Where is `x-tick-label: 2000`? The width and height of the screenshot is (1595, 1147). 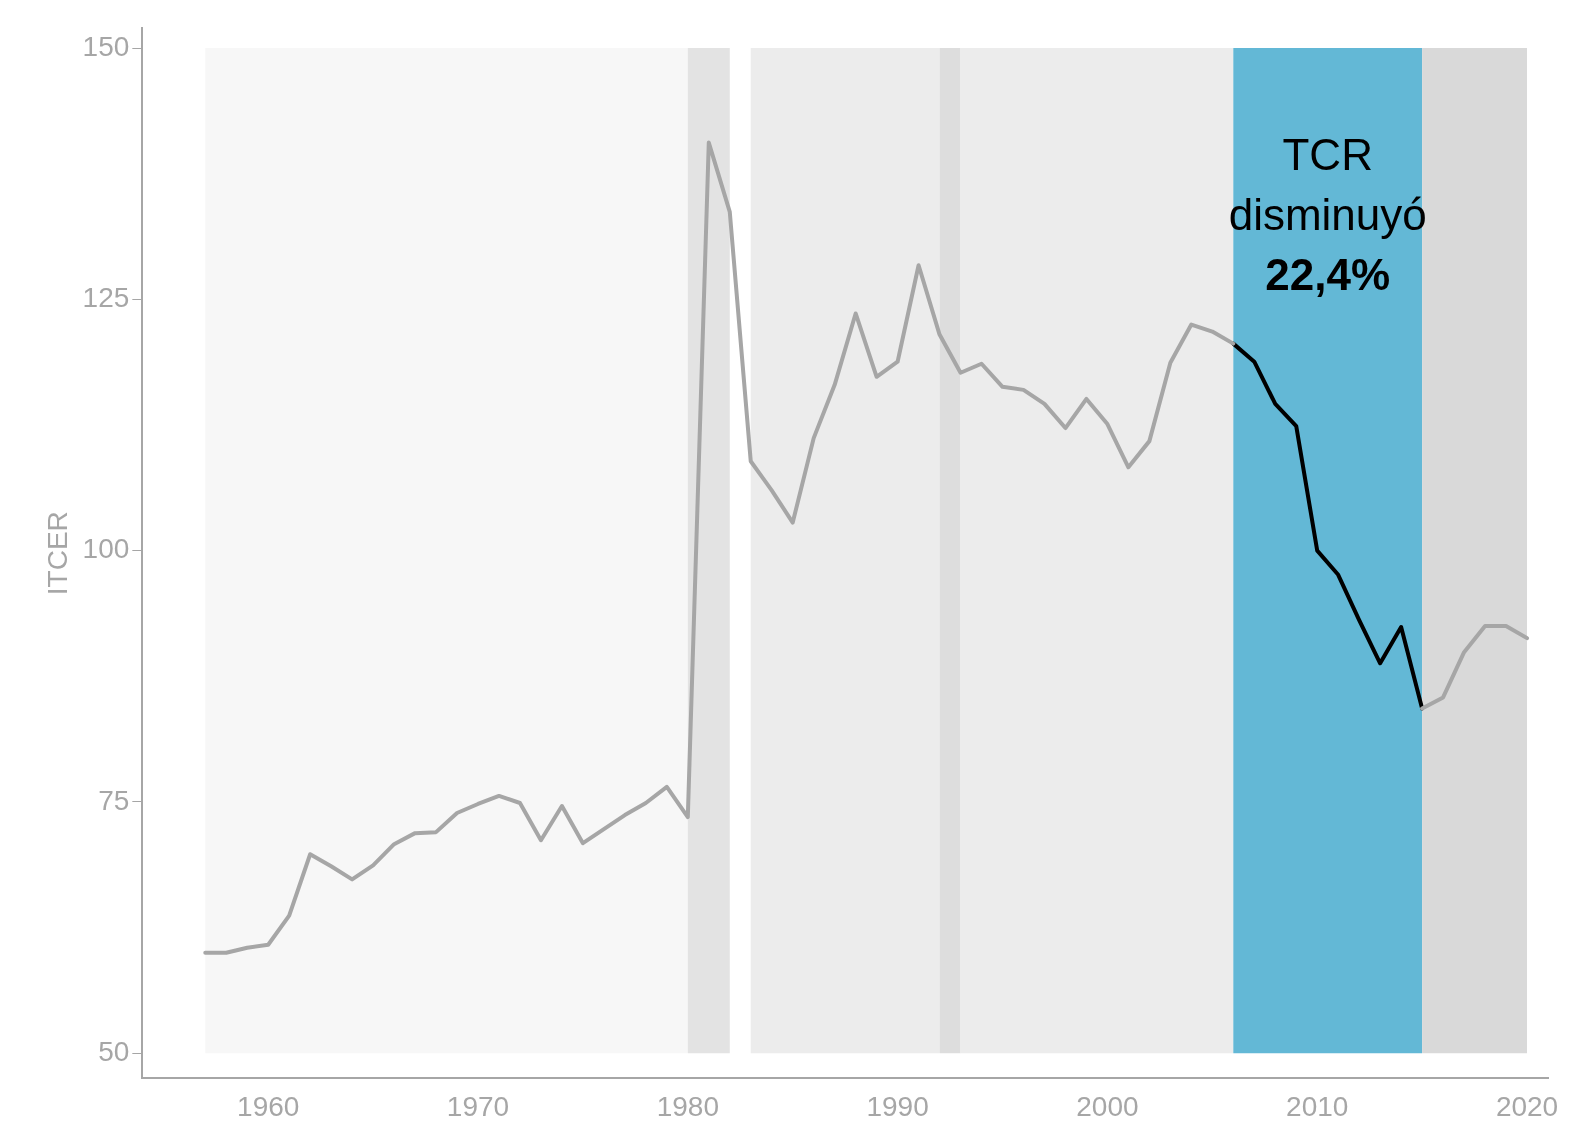
x-tick-label: 2000 is located at coordinates (1107, 1106).